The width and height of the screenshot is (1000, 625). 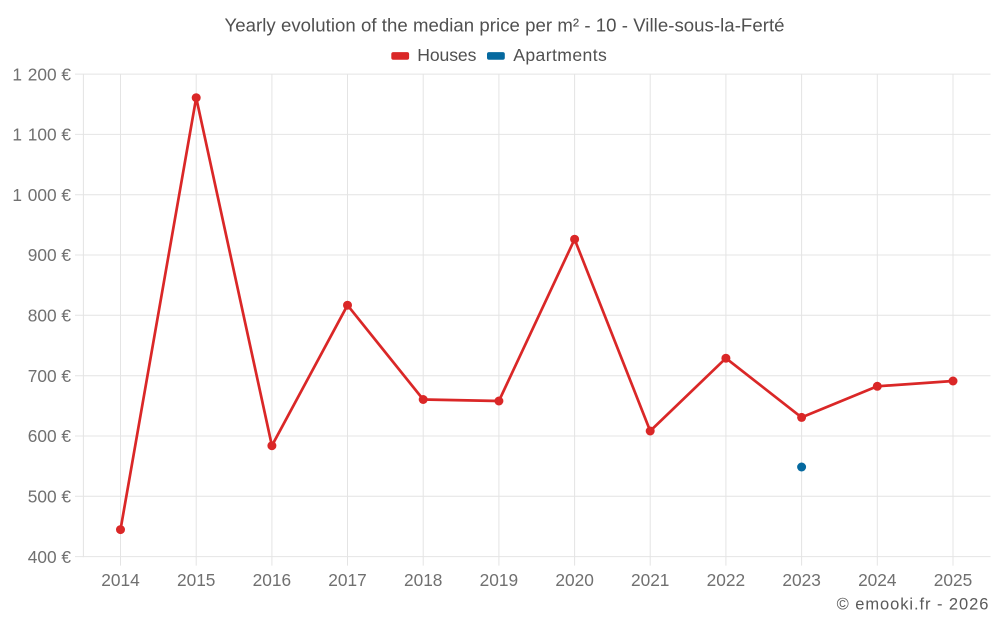 I want to click on svg-text: 2019, so click(x=499, y=580).